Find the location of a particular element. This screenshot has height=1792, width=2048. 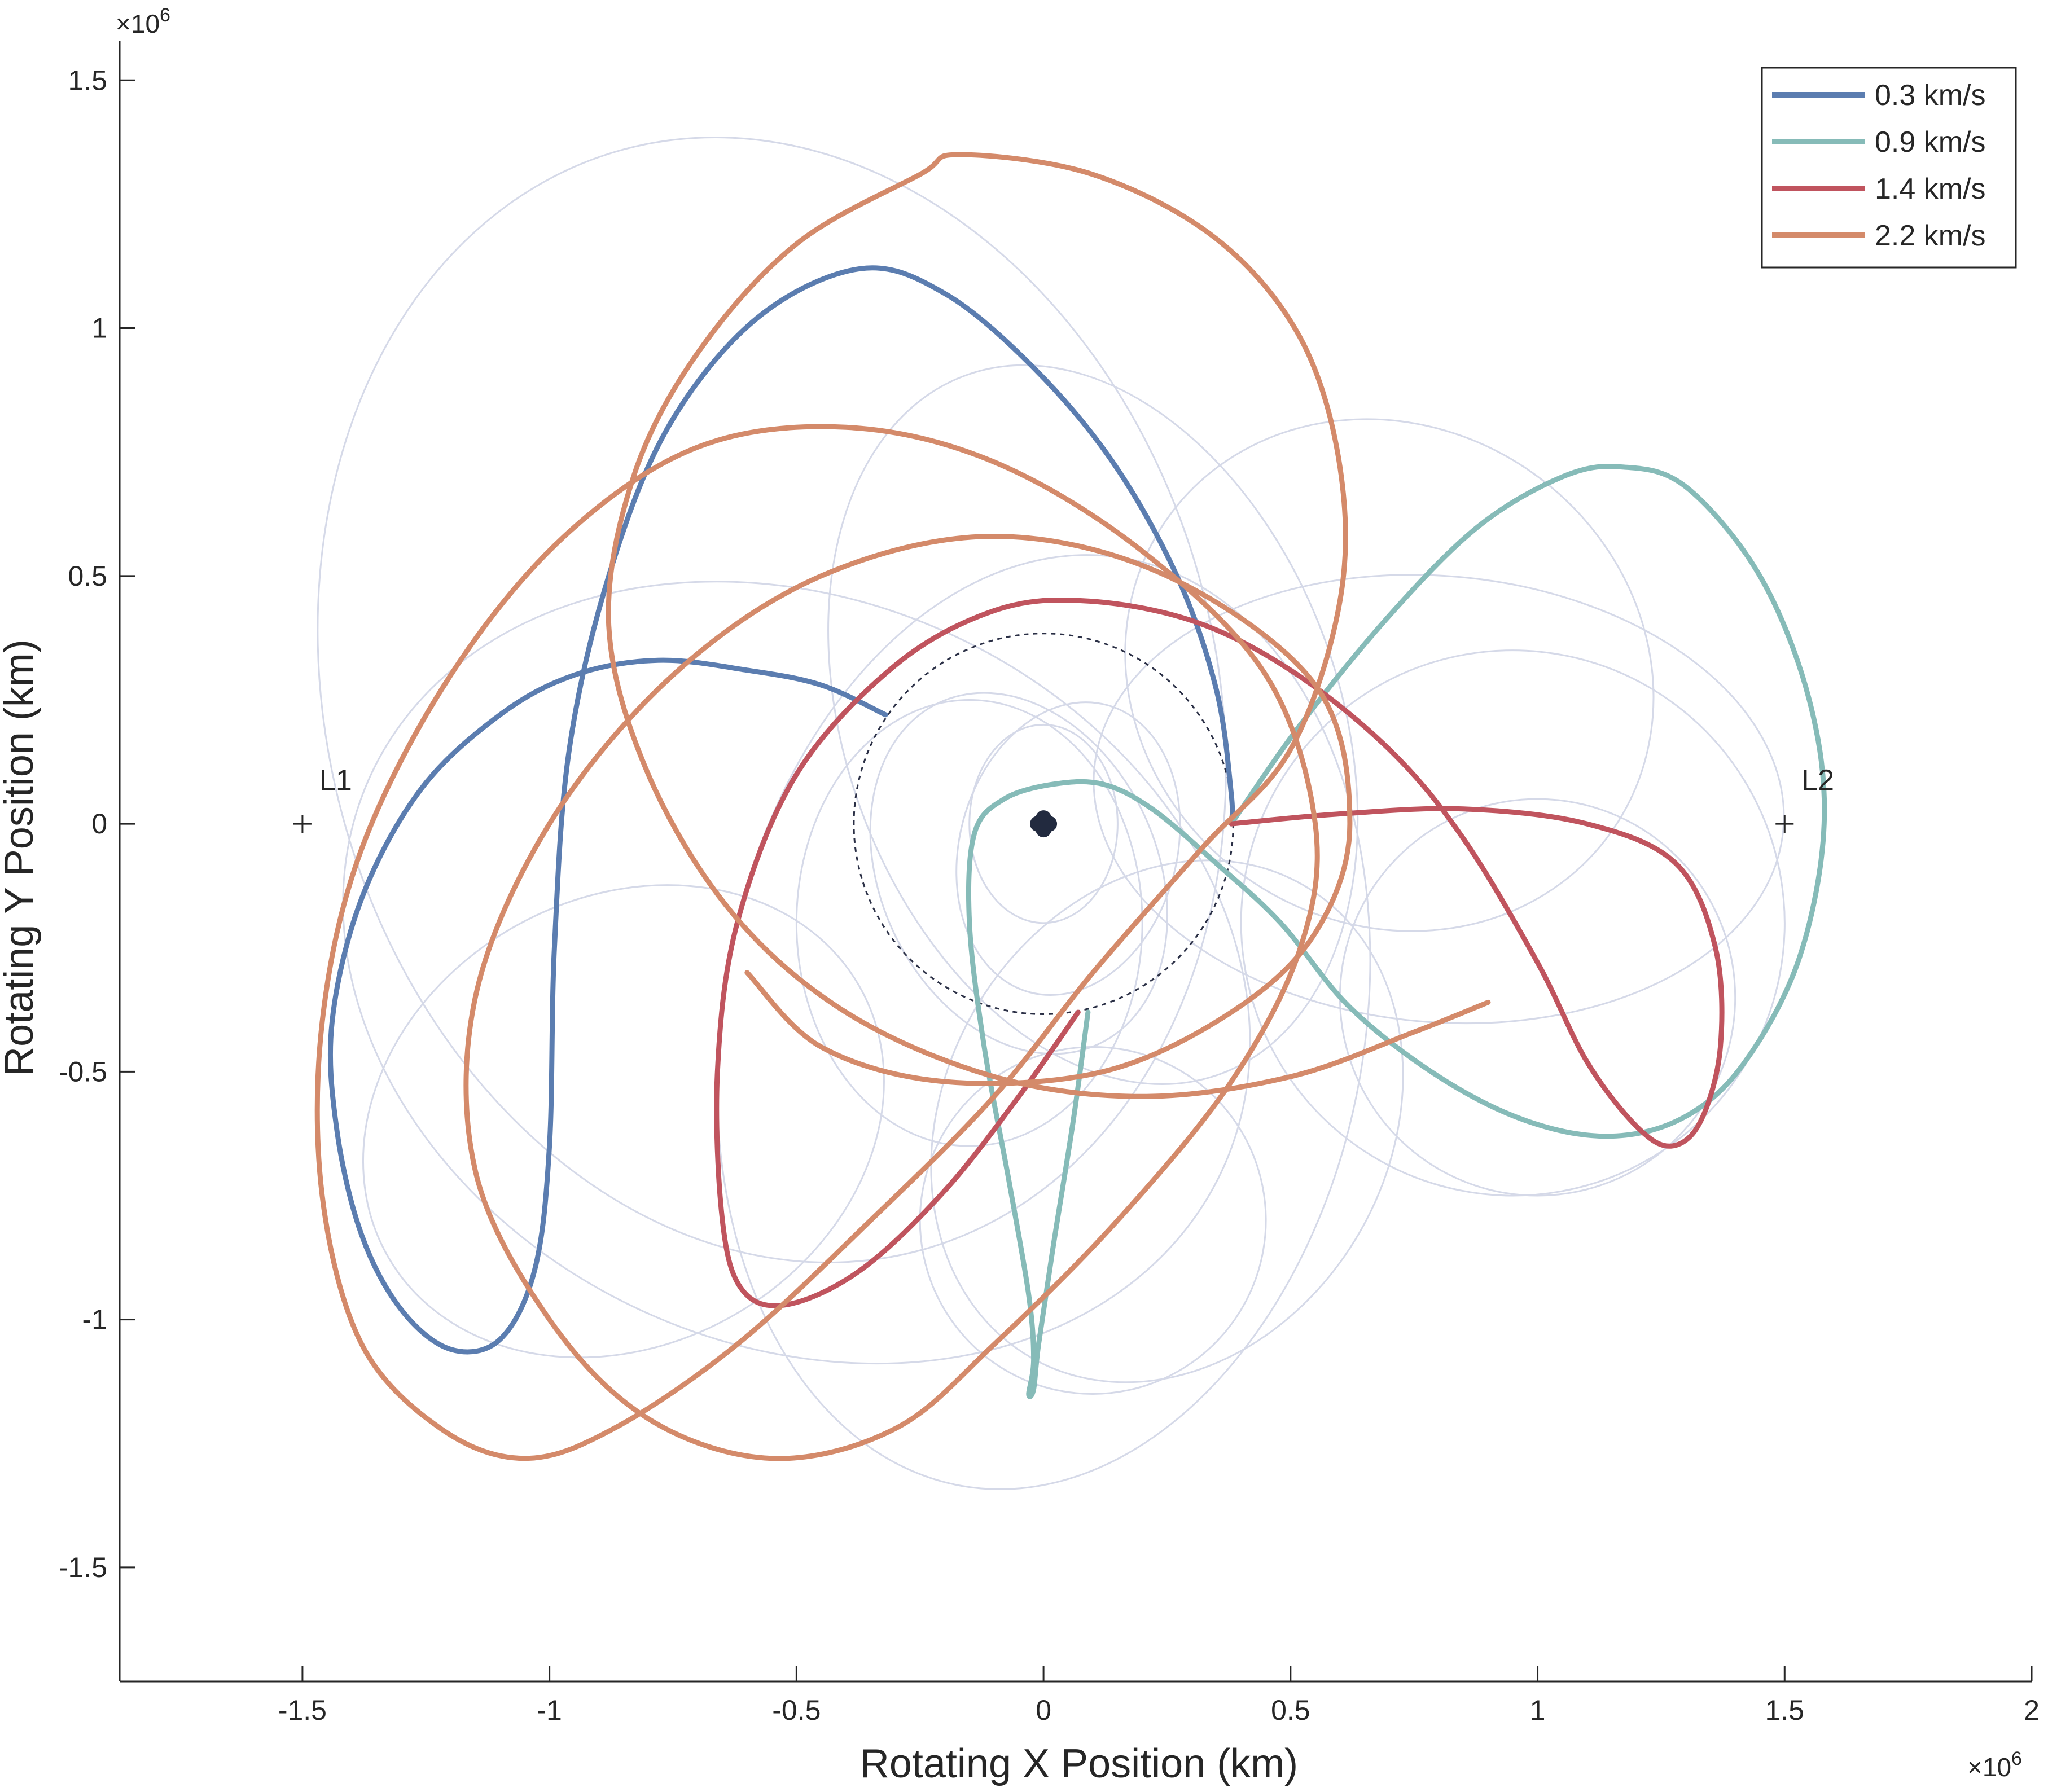

points-layer: L1 L2 is located at coordinates (1063, 801).